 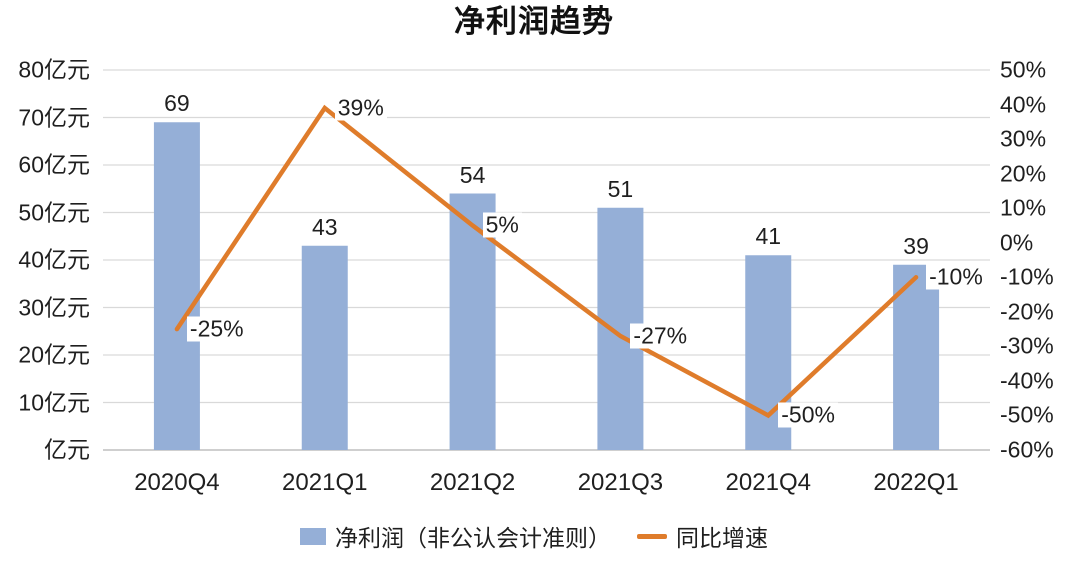 I want to click on legend-bar-label: 净利润（非公认会计准则）, so click(x=473, y=538).